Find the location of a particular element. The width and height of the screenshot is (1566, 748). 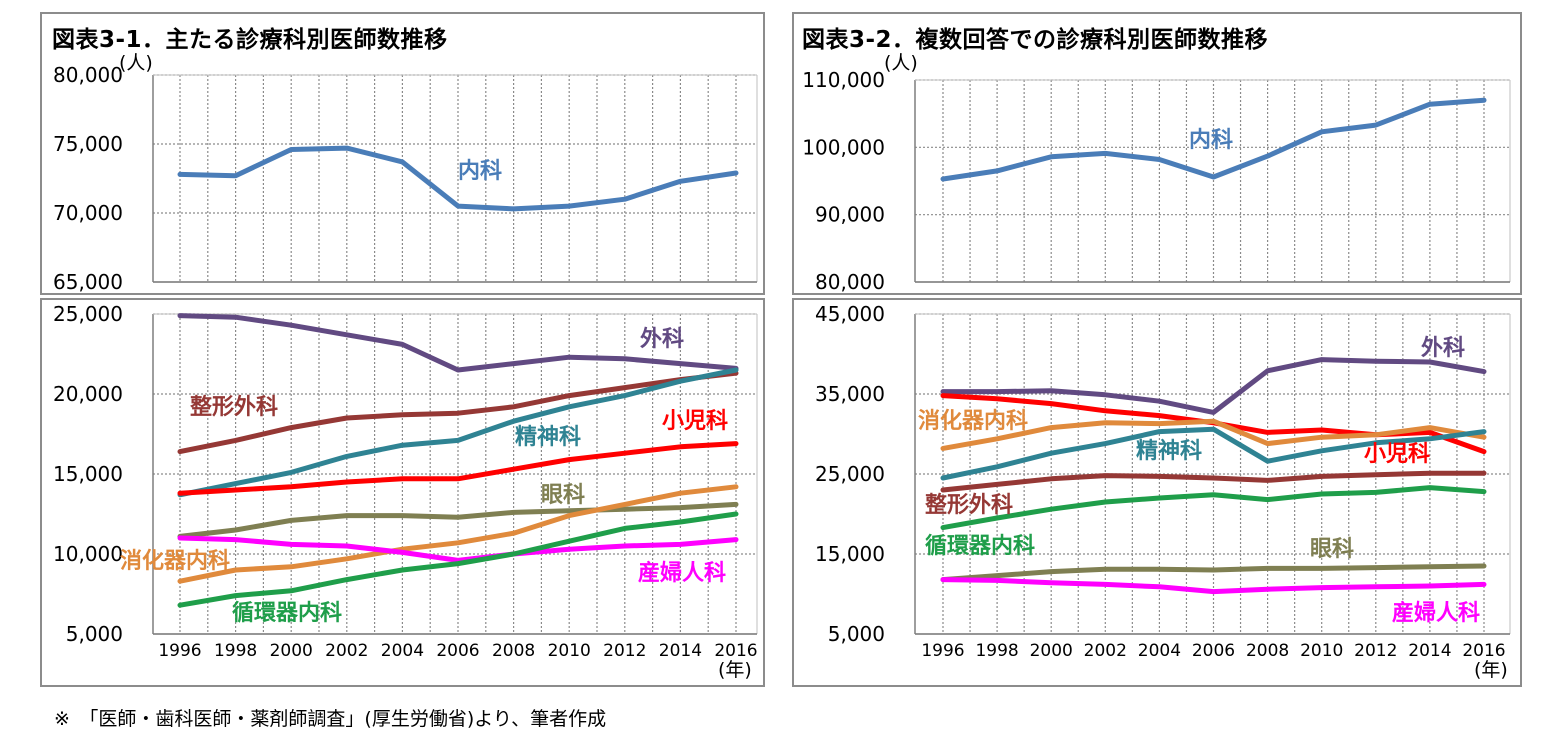

left-bottom-label-pediatrics: 小児科 is located at coordinates (695, 421).